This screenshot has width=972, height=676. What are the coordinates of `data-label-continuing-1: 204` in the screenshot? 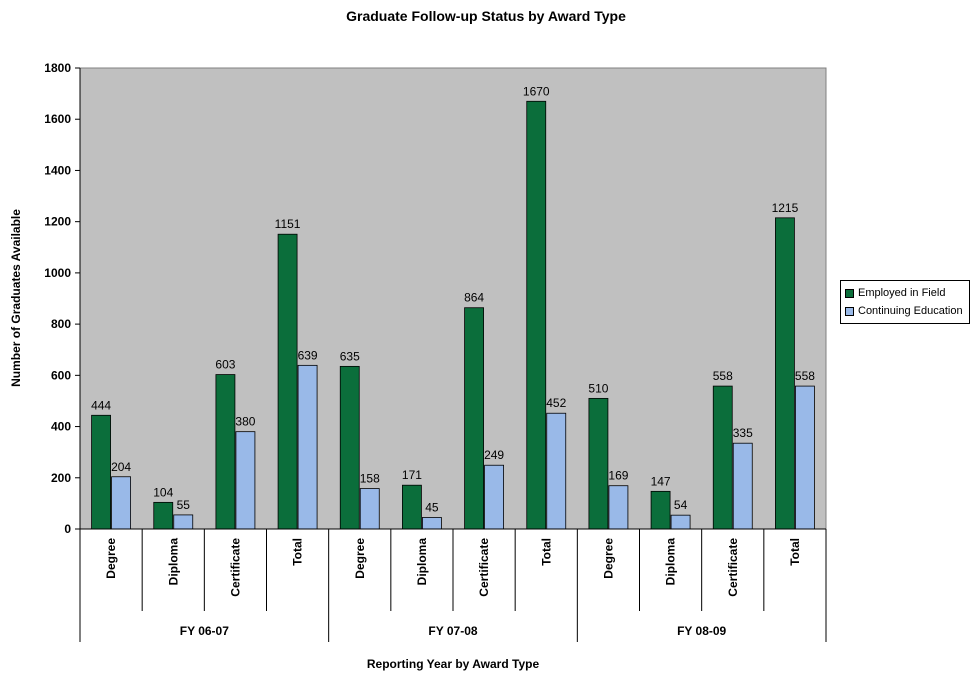 It's located at (121, 467).